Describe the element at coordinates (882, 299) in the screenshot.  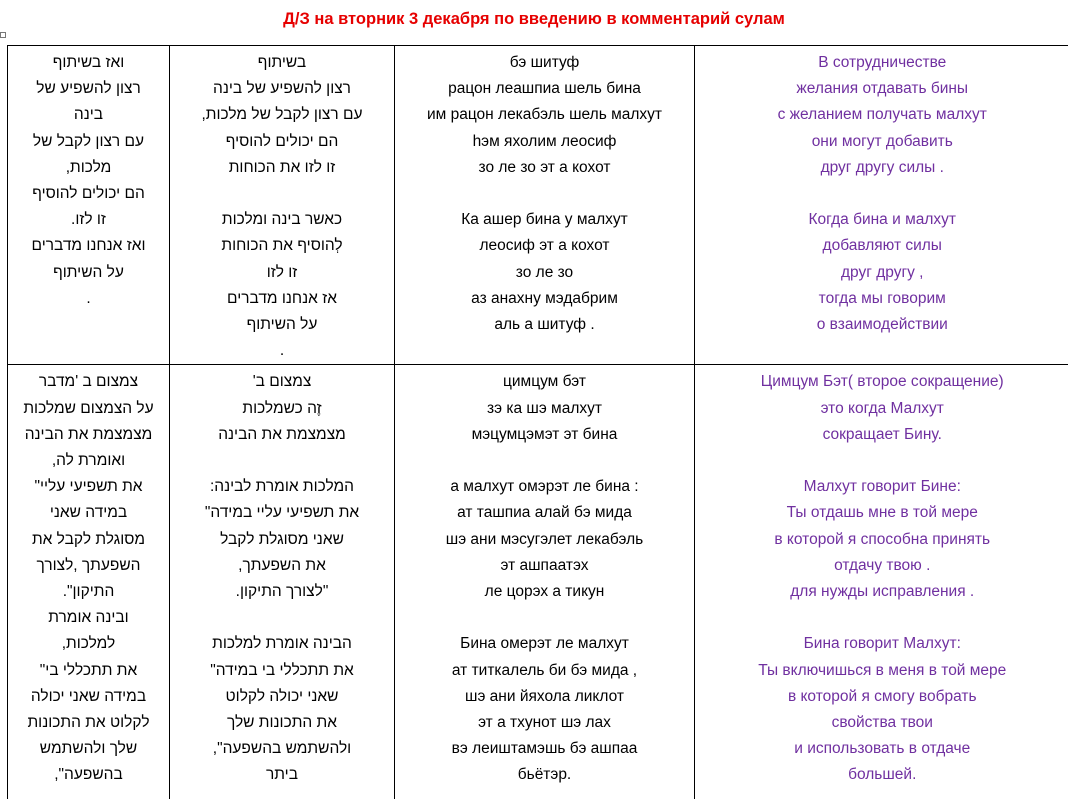
I see `cell-line: тогда мы говорим` at that location.